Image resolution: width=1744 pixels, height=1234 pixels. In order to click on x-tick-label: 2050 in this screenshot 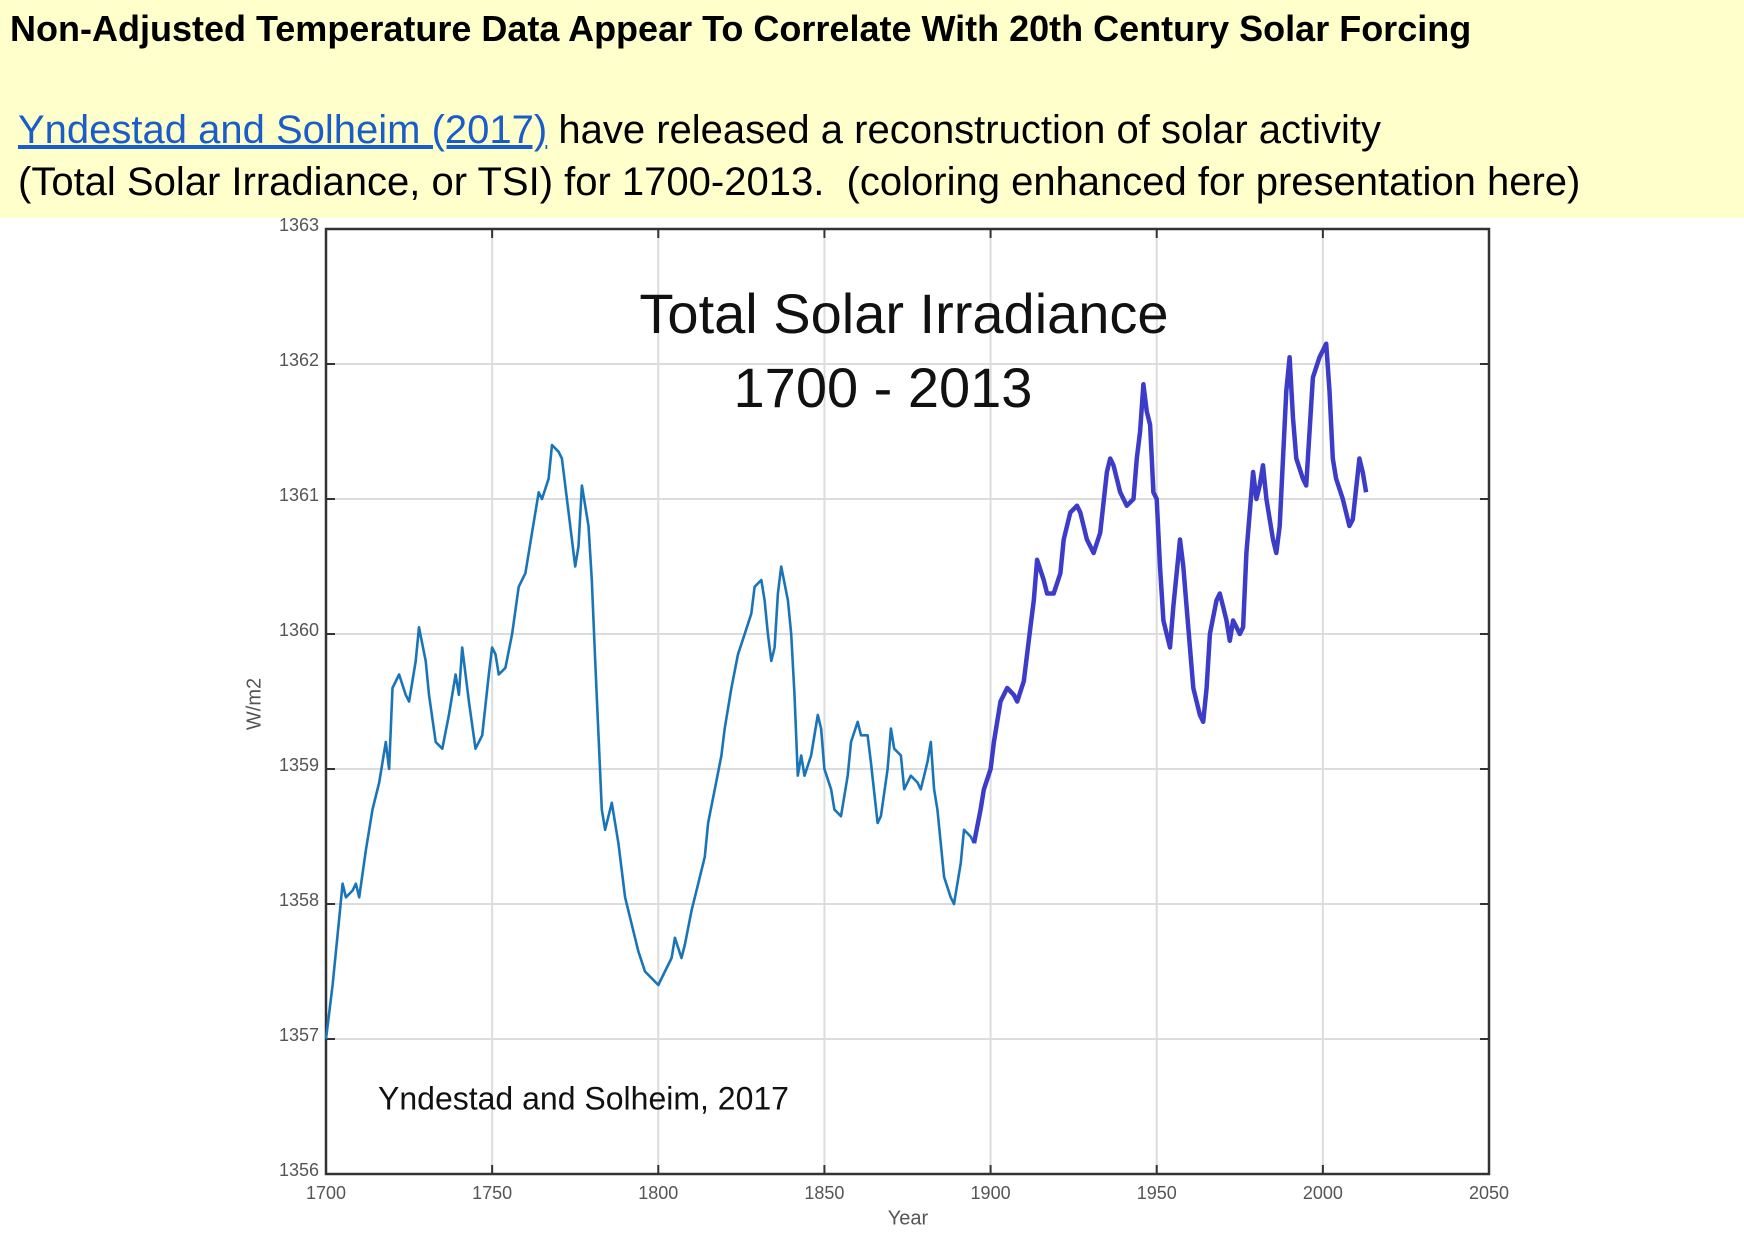, I will do `click(1489, 1193)`.